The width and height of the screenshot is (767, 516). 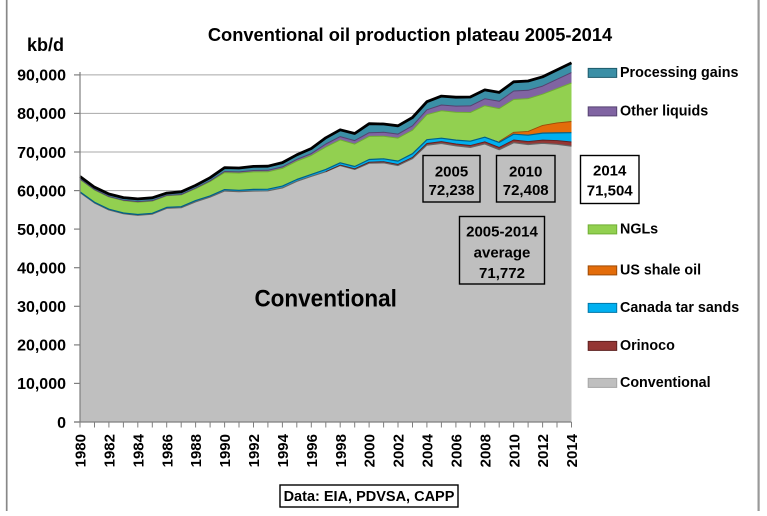 What do you see at coordinates (41, 346) in the screenshot?
I see `svg-text: 20,000` at bounding box center [41, 346].